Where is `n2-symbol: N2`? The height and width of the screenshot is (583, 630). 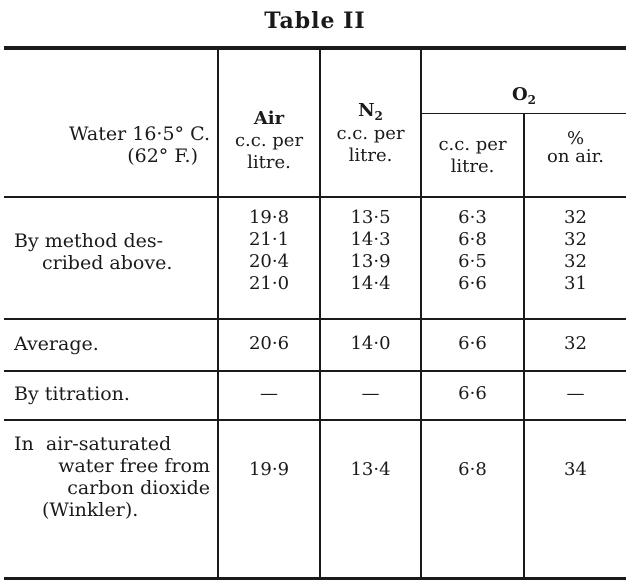
n2-symbol: N2 is located at coordinates (370, 111).